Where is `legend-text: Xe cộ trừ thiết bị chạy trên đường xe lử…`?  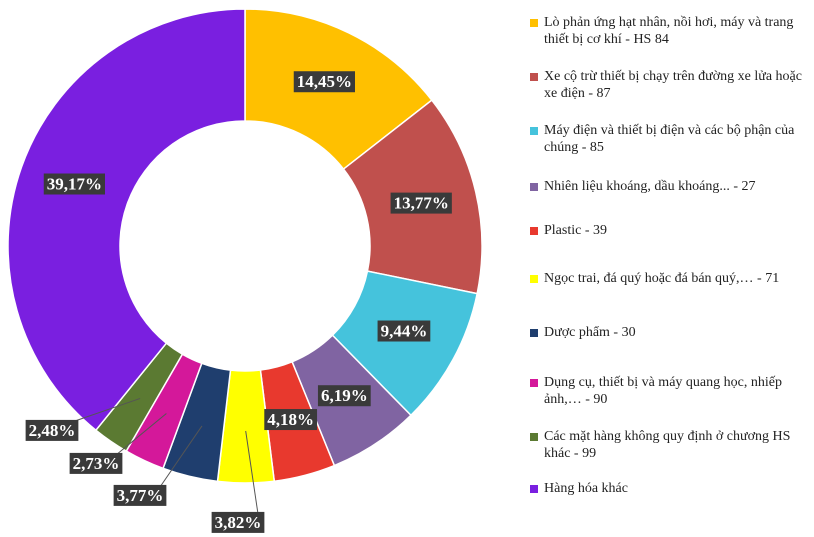 legend-text: Xe cộ trừ thiết bị chạy trên đường xe lử… is located at coordinates (673, 85).